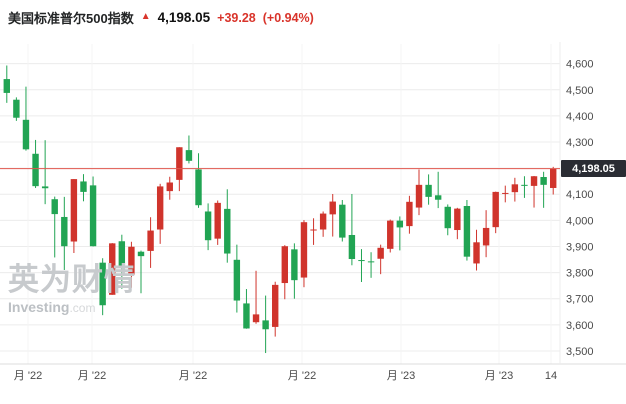 The height and width of the screenshot is (404, 626). Describe the element at coordinates (580, 65) in the screenshot. I see `y-axis-label: 4,600` at that location.